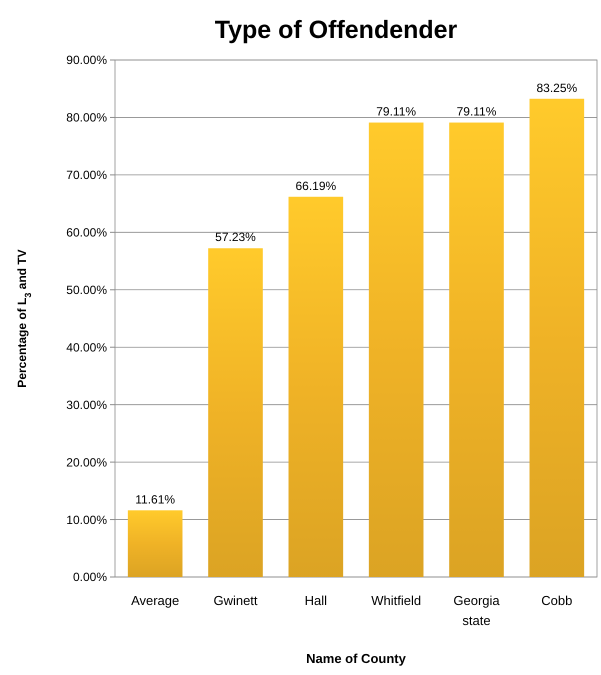 This screenshot has height=675, width=601. Describe the element at coordinates (87, 60) in the screenshot. I see `y-tick-label: 90.00%` at that location.